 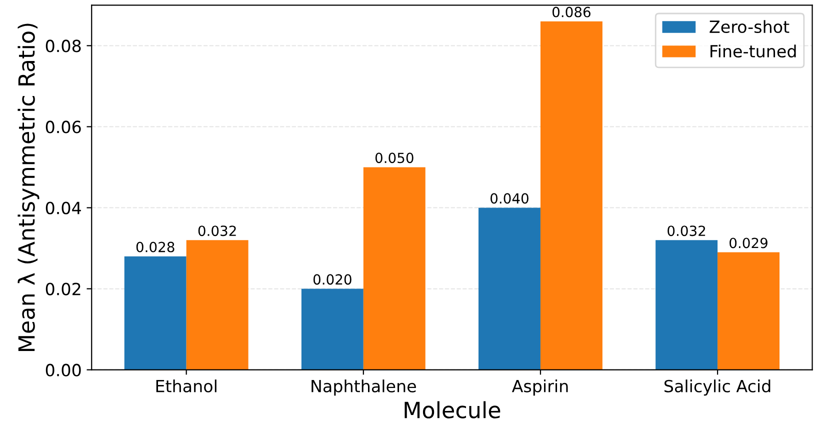 I want to click on x-tick-label: Ethanol, so click(x=186, y=386).